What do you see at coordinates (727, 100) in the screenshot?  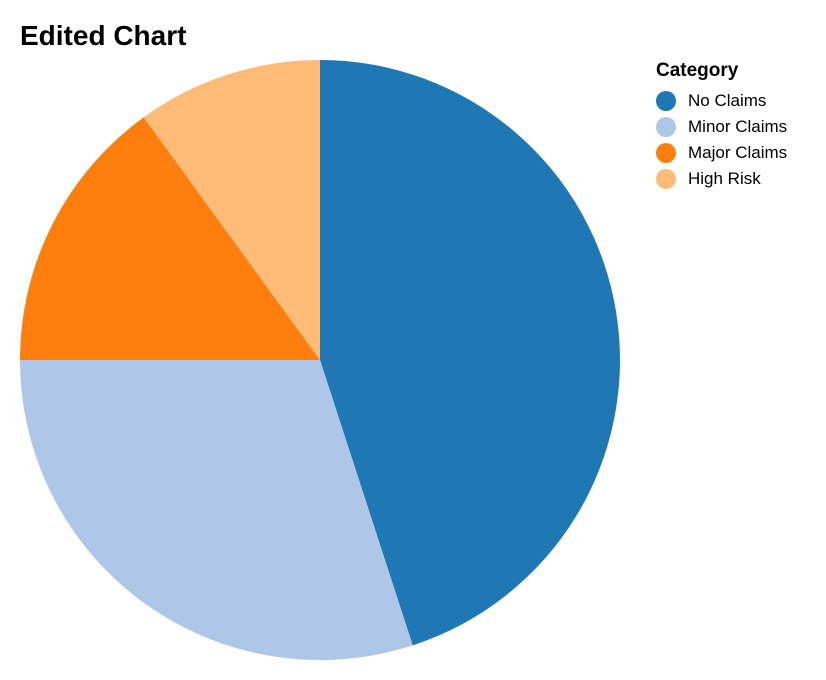 I see `legend-label-no-claims: No Claims` at bounding box center [727, 100].